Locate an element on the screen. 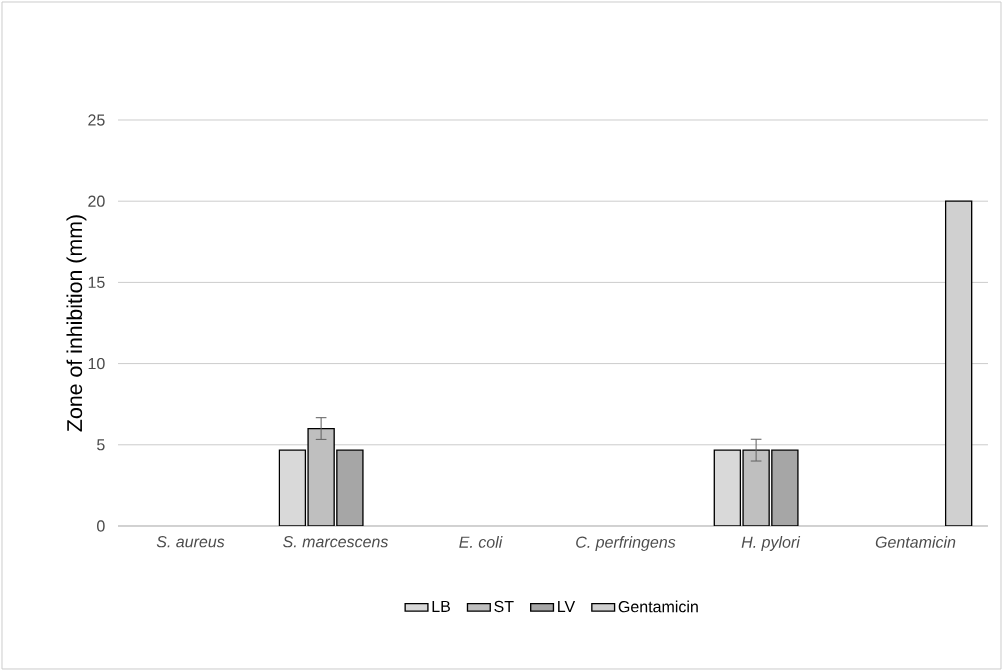 Image resolution: width=1003 pixels, height=671 pixels. legend-label: LB is located at coordinates (441, 606).